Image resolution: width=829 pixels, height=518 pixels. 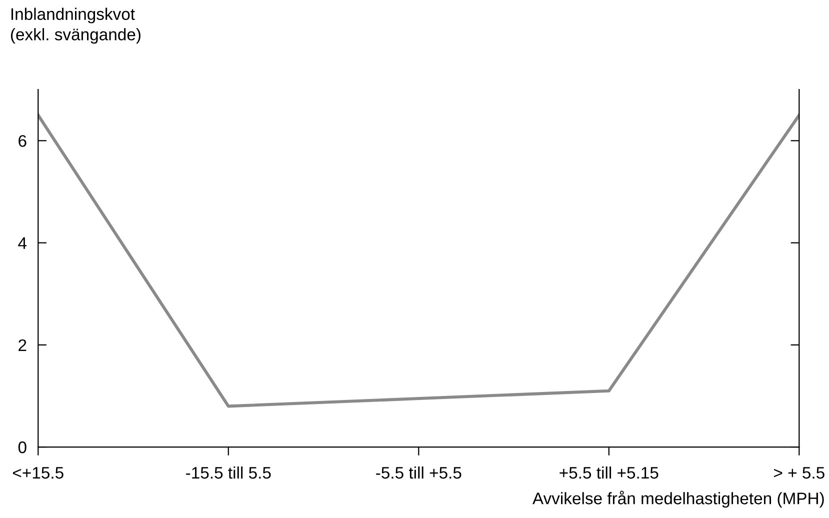 I want to click on y-axis-title: Inblandningskvot (exkl. svängande), so click(x=75, y=26).